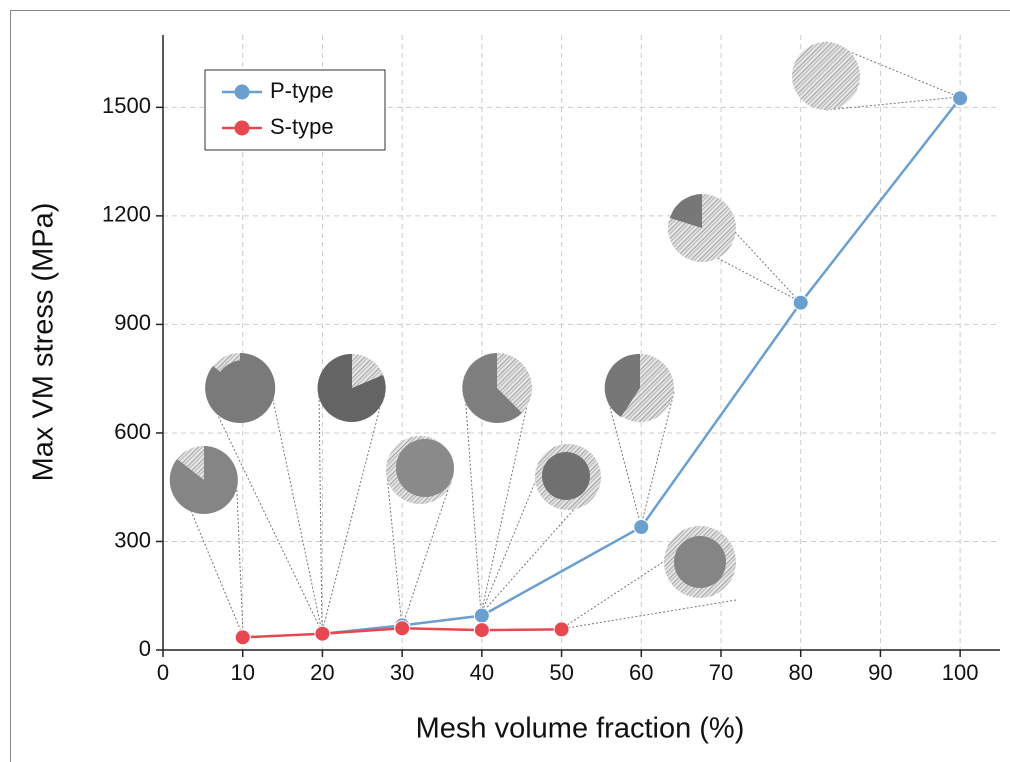 The height and width of the screenshot is (762, 1010). I want to click on y-tick-label: 900, so click(132, 322).